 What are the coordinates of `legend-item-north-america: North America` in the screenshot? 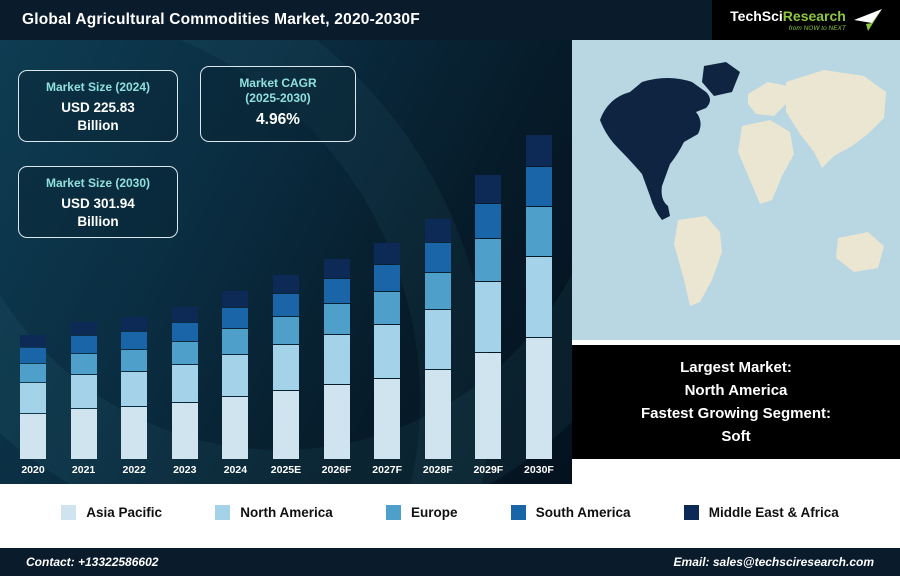 It's located at (274, 512).